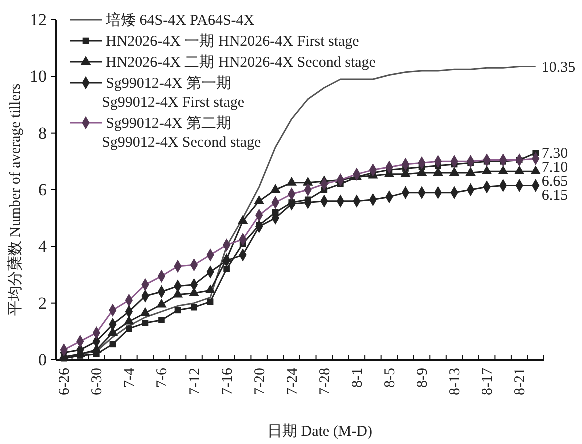 The image size is (582, 444). What do you see at coordinates (555, 168) in the screenshot?
I see `data-label: 7.10` at bounding box center [555, 168].